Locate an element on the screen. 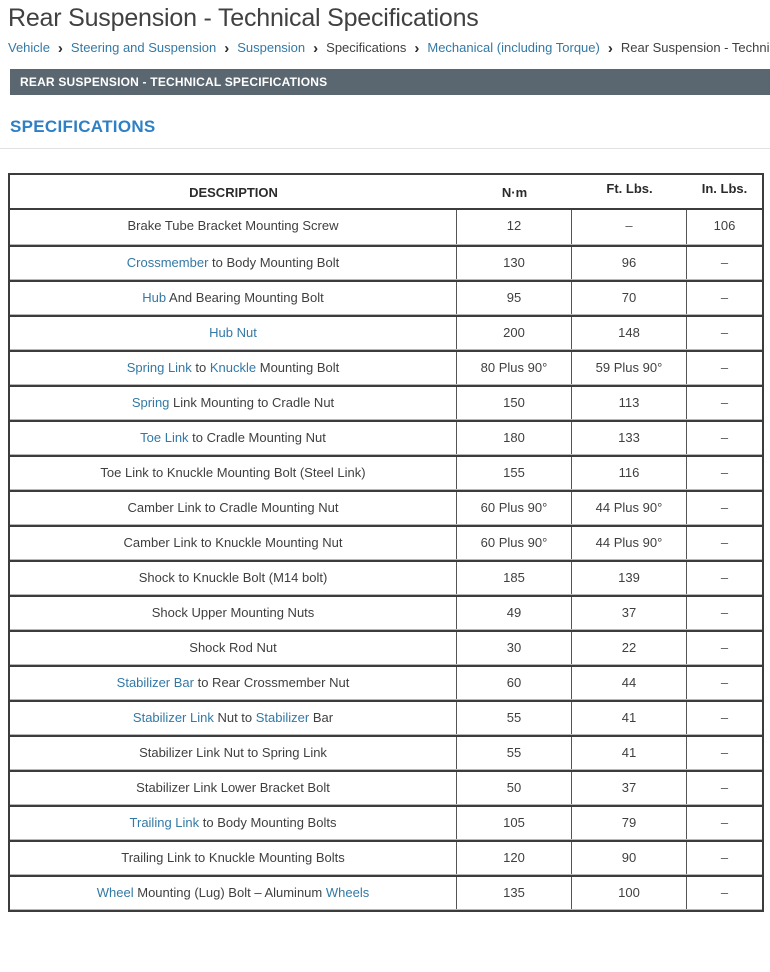 The image size is (770, 972). ftlbs-cell: 100 is located at coordinates (629, 893).